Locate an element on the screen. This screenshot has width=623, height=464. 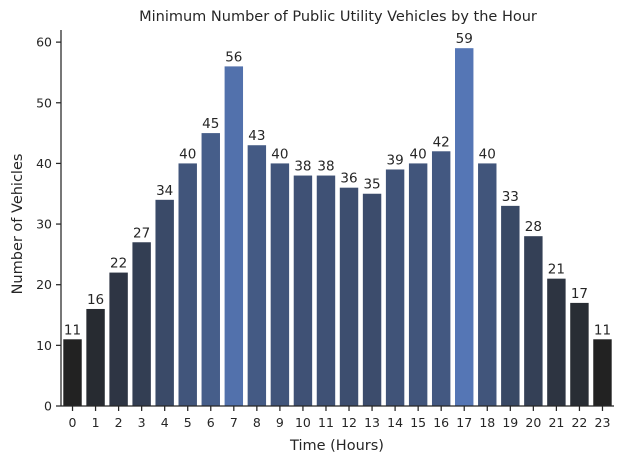
x-tick-label: 22 is located at coordinates (579, 422).